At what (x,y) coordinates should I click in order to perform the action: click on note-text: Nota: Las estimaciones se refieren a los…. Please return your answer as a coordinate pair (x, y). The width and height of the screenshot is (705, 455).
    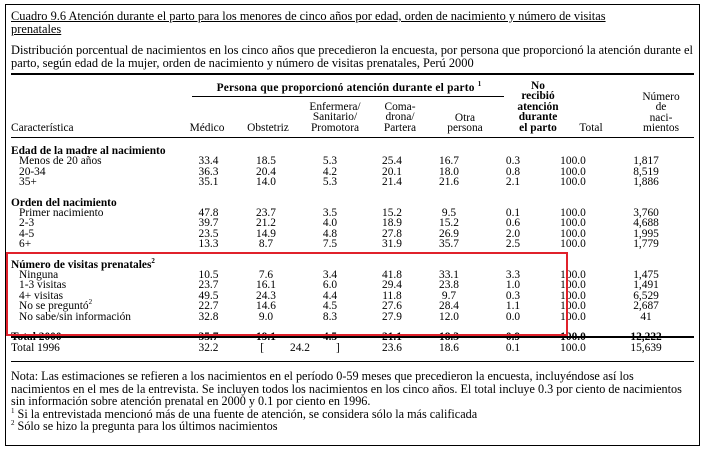
    Looking at the image, I should click on (346, 389).